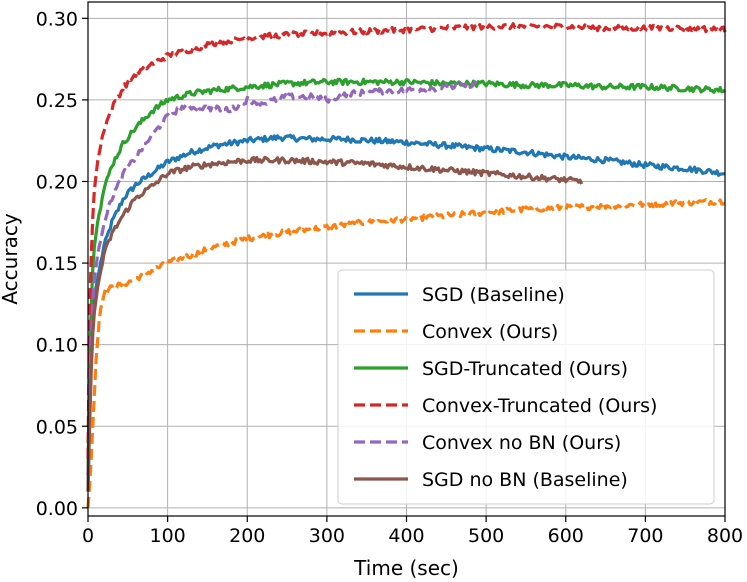 The image size is (747, 582). Describe the element at coordinates (57, 509) in the screenshot. I see `y-tick-label: 0.00` at that location.